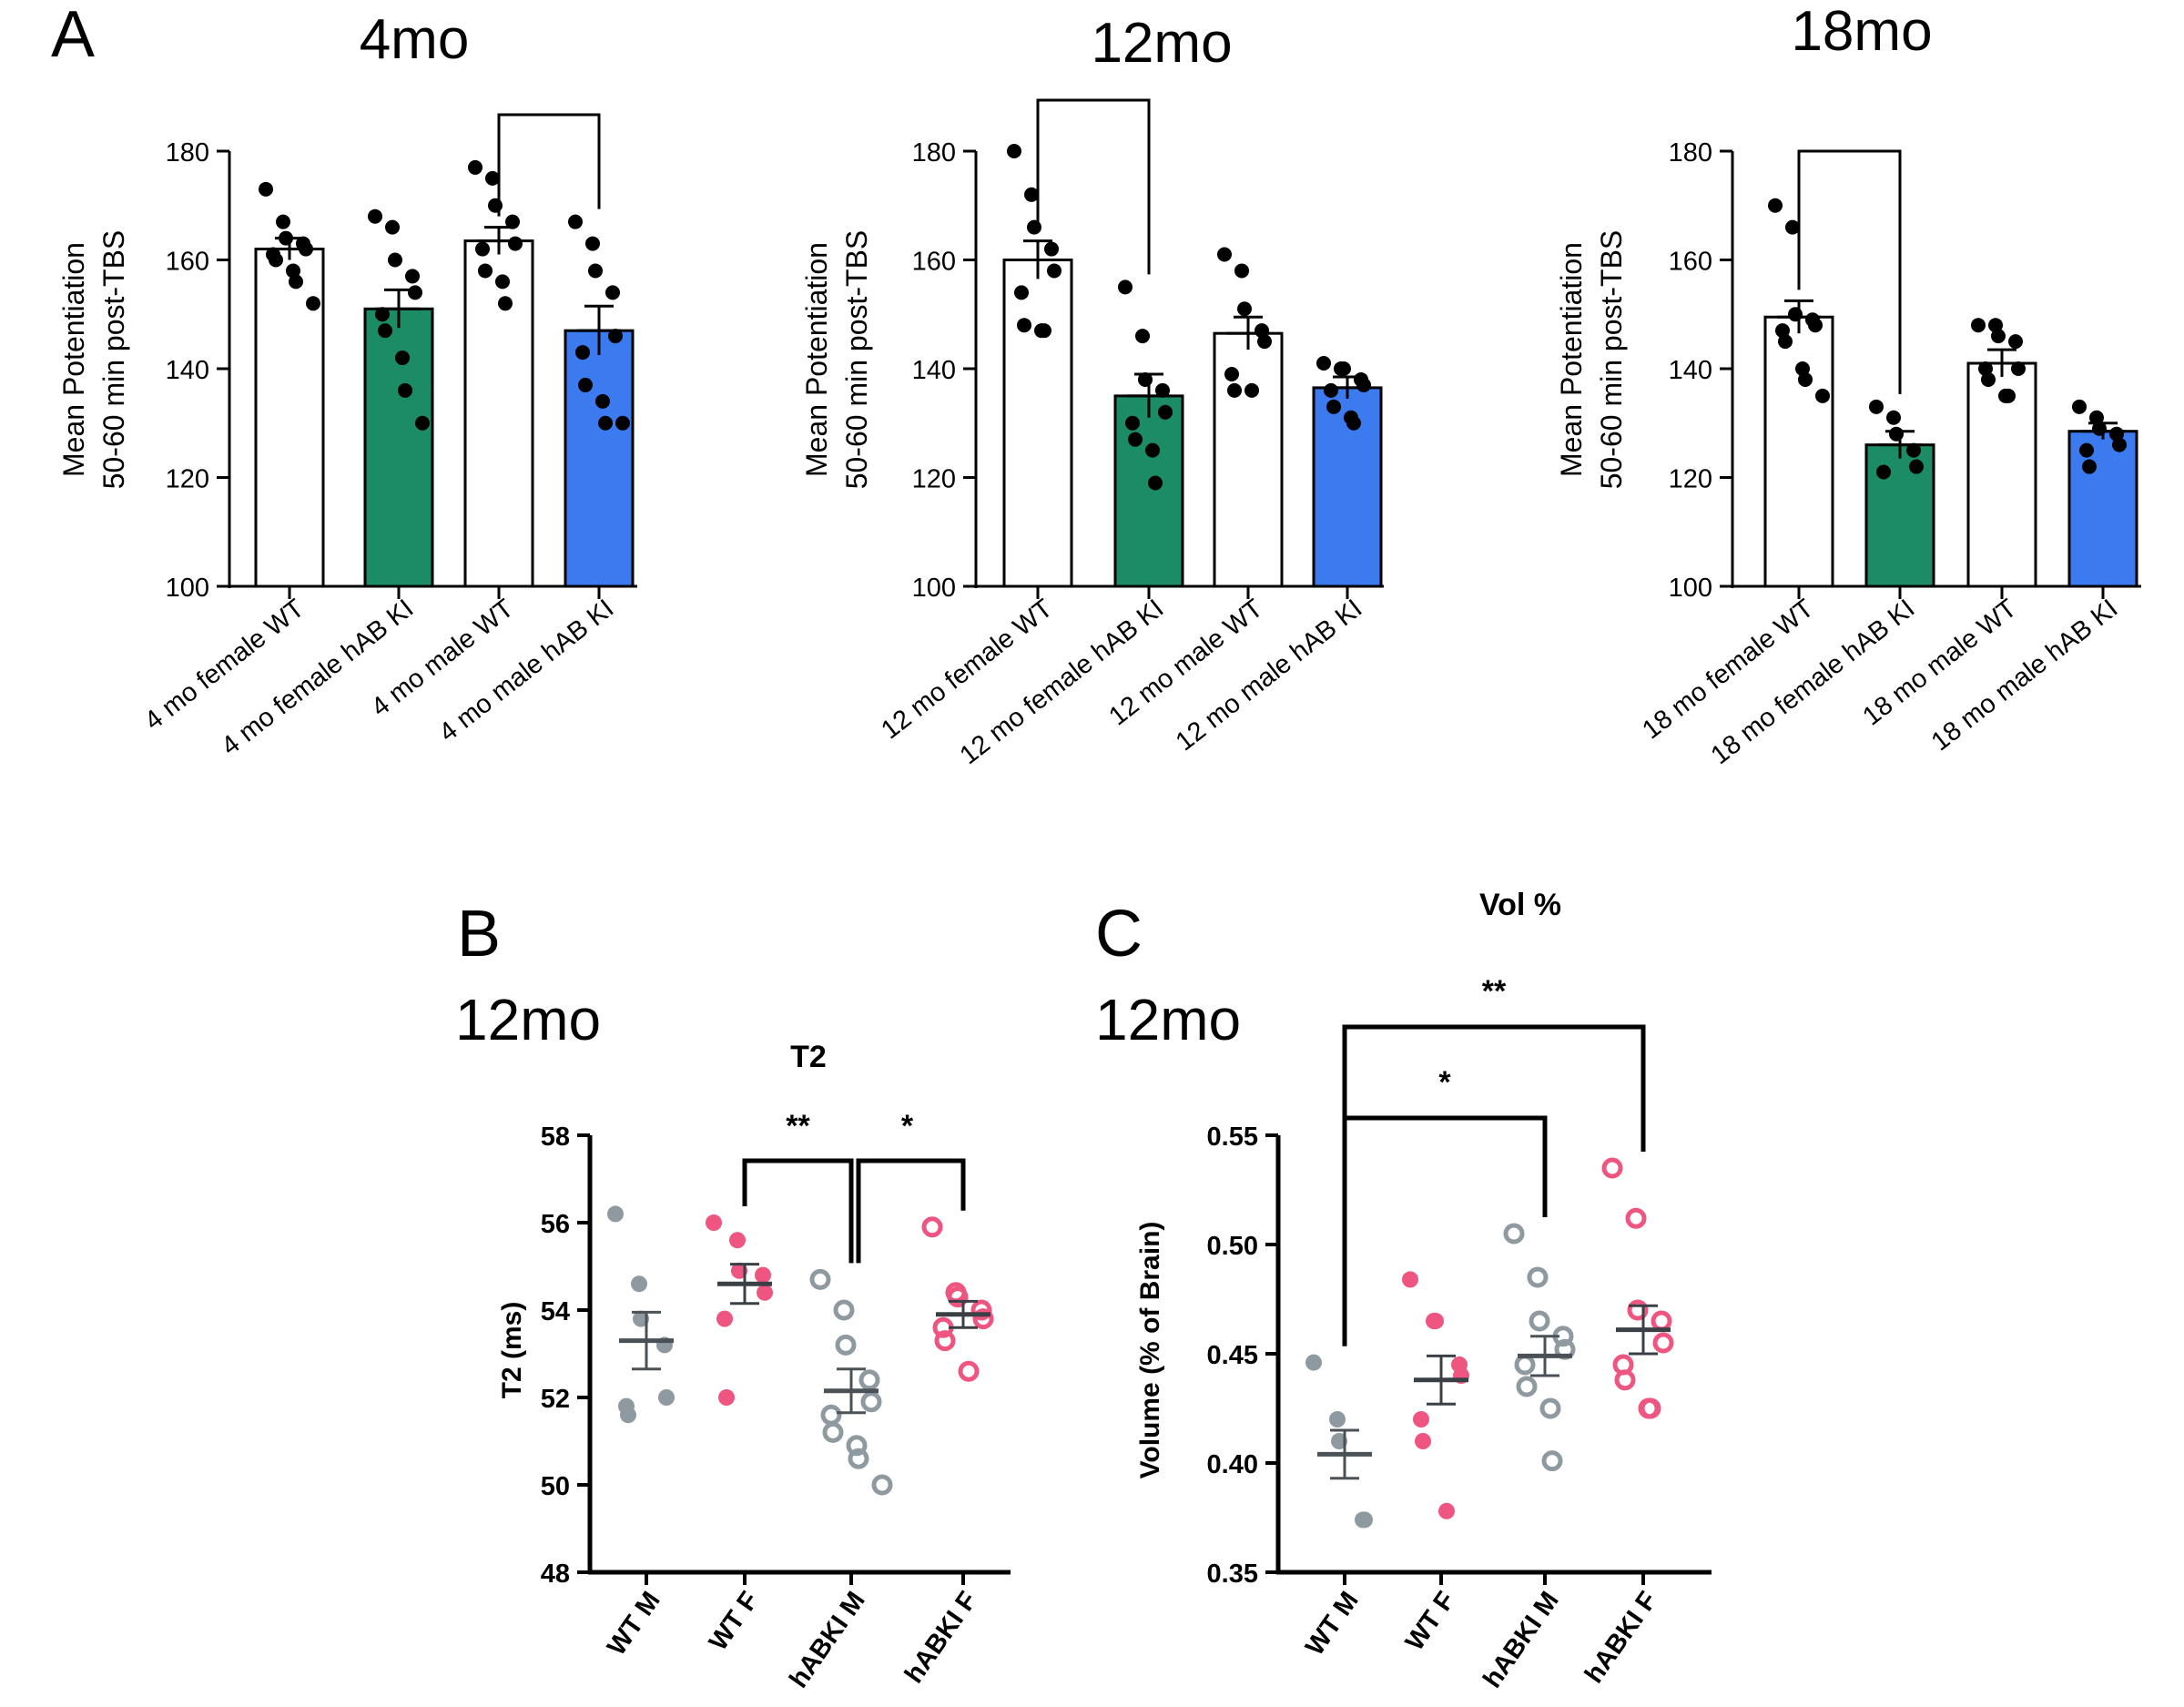 This screenshot has width=2184, height=1707. Describe the element at coordinates (934, 153) in the screenshot. I see `y-tick-label: 180` at that location.